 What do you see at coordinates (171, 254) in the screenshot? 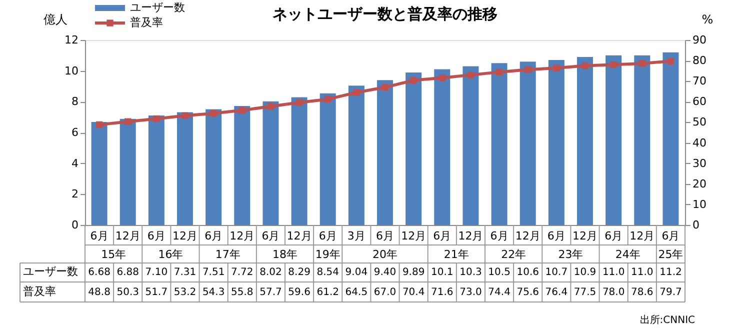
I see `text: 16年` at bounding box center [171, 254].